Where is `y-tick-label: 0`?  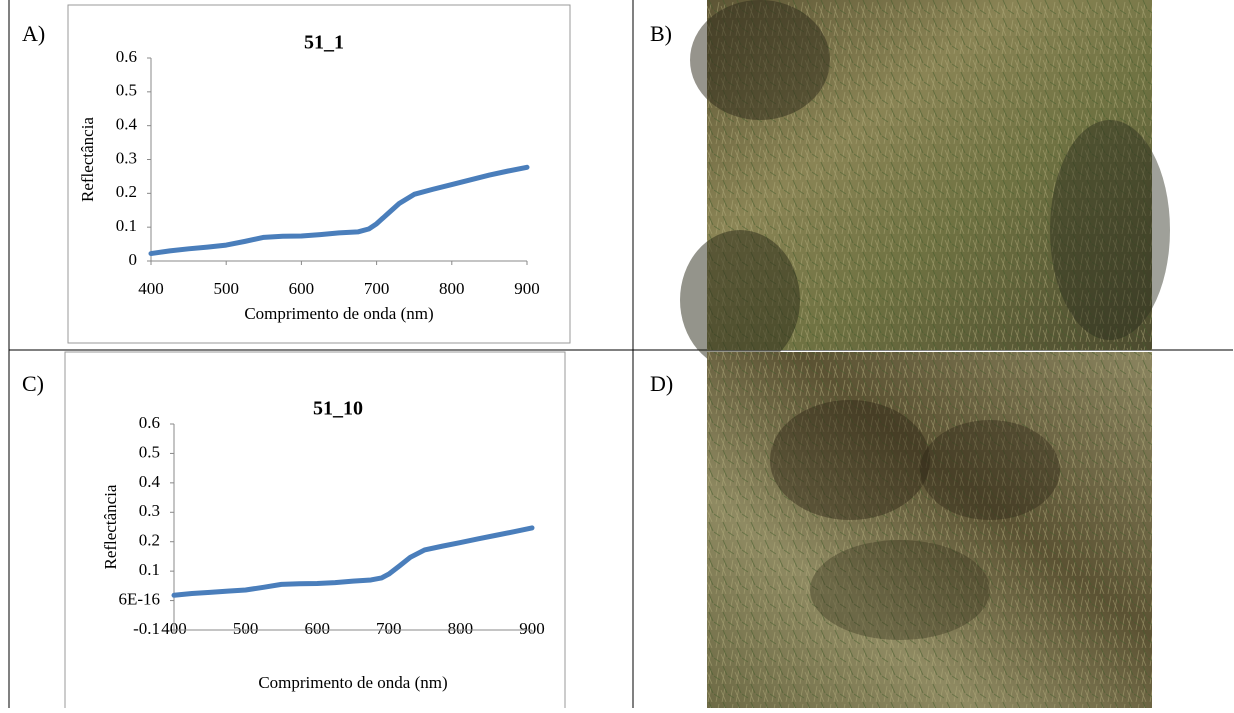
y-tick-label: 0 is located at coordinates (133, 259).